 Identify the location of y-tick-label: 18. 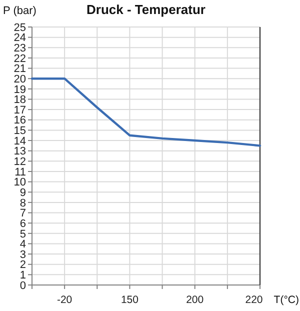
(20, 100).